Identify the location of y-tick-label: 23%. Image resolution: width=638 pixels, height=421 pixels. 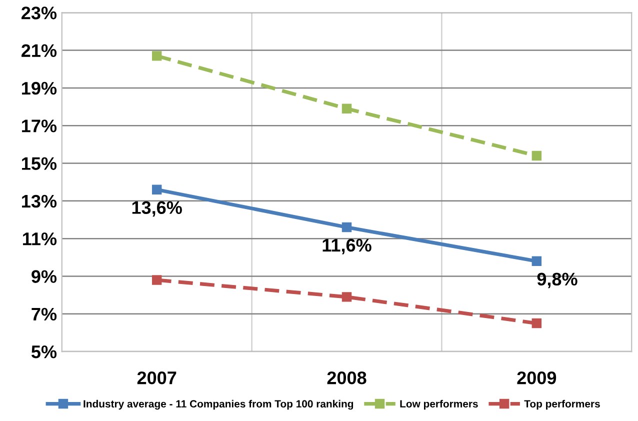
(39, 13).